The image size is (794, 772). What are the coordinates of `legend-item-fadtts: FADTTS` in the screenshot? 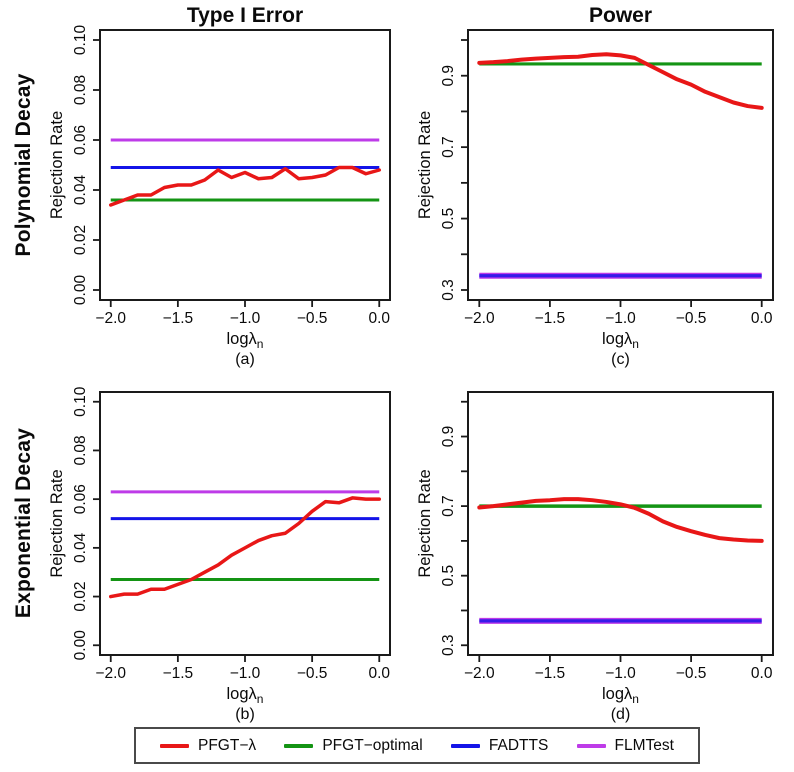 It's located at (499, 745).